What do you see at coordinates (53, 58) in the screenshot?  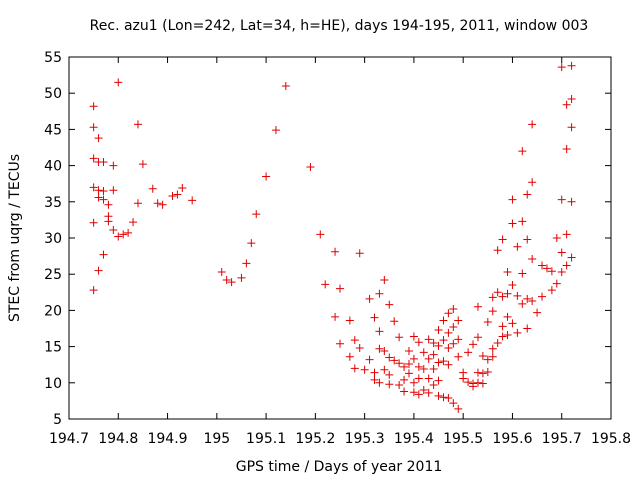 I see `y-tick-label: 55` at bounding box center [53, 58].